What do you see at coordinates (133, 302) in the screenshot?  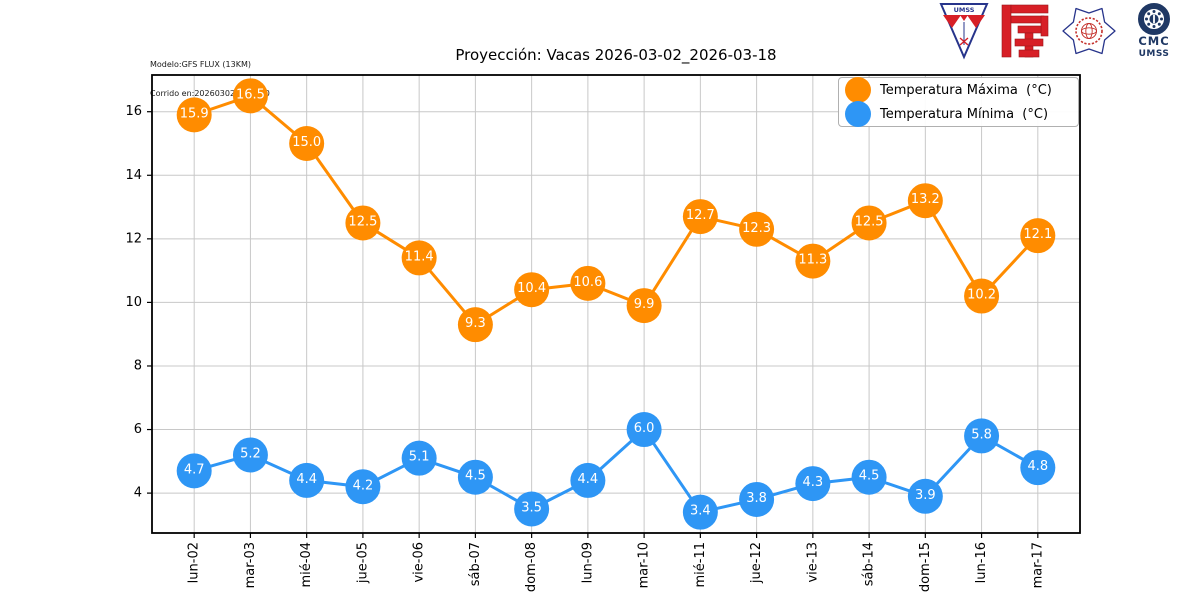 I see `y-tick-label: 10` at bounding box center [133, 302].